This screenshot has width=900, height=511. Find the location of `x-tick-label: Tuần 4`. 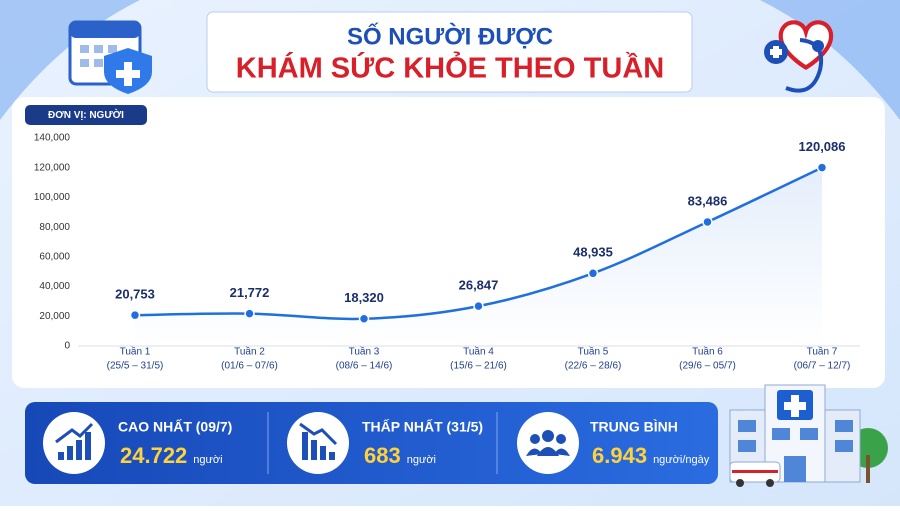

x-tick-label: Tuần 4 is located at coordinates (478, 352).